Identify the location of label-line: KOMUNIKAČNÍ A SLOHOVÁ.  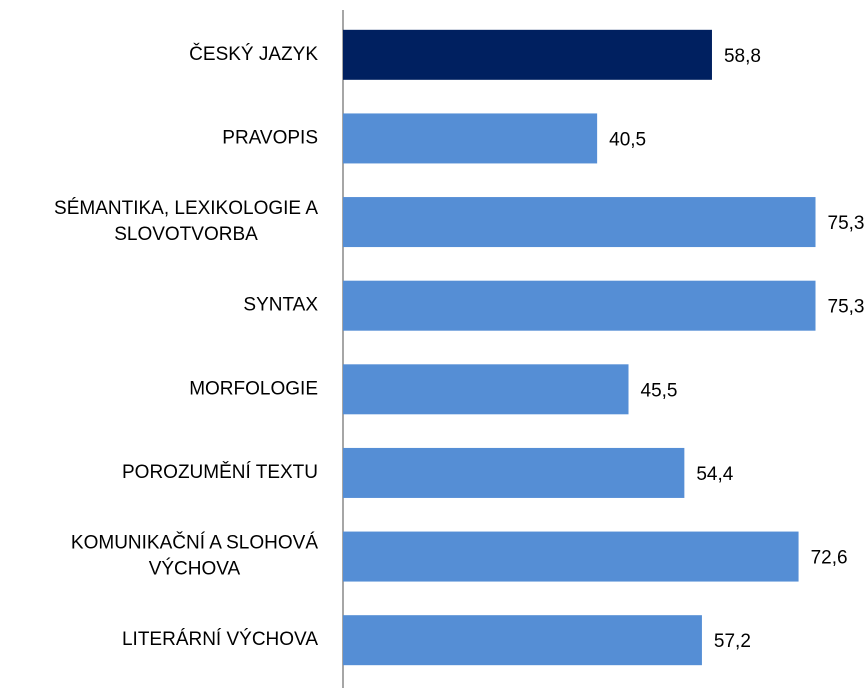
(194, 543).